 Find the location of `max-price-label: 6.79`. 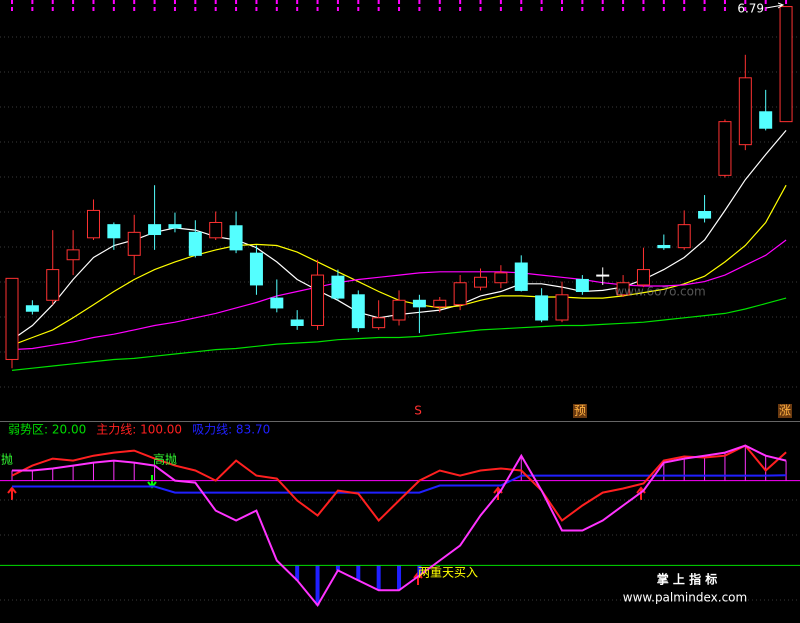

max-price-label: 6.79 is located at coordinates (750, 9).